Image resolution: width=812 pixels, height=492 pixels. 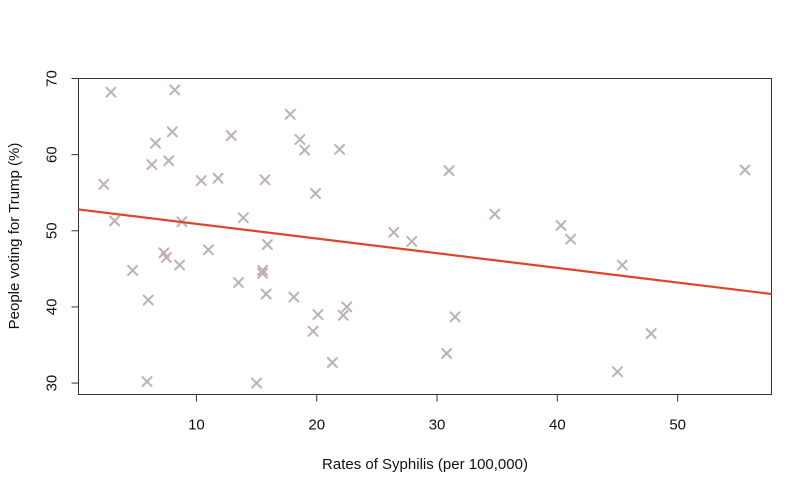 What do you see at coordinates (52, 78) in the screenshot?
I see `y-tick-label: 70` at bounding box center [52, 78].